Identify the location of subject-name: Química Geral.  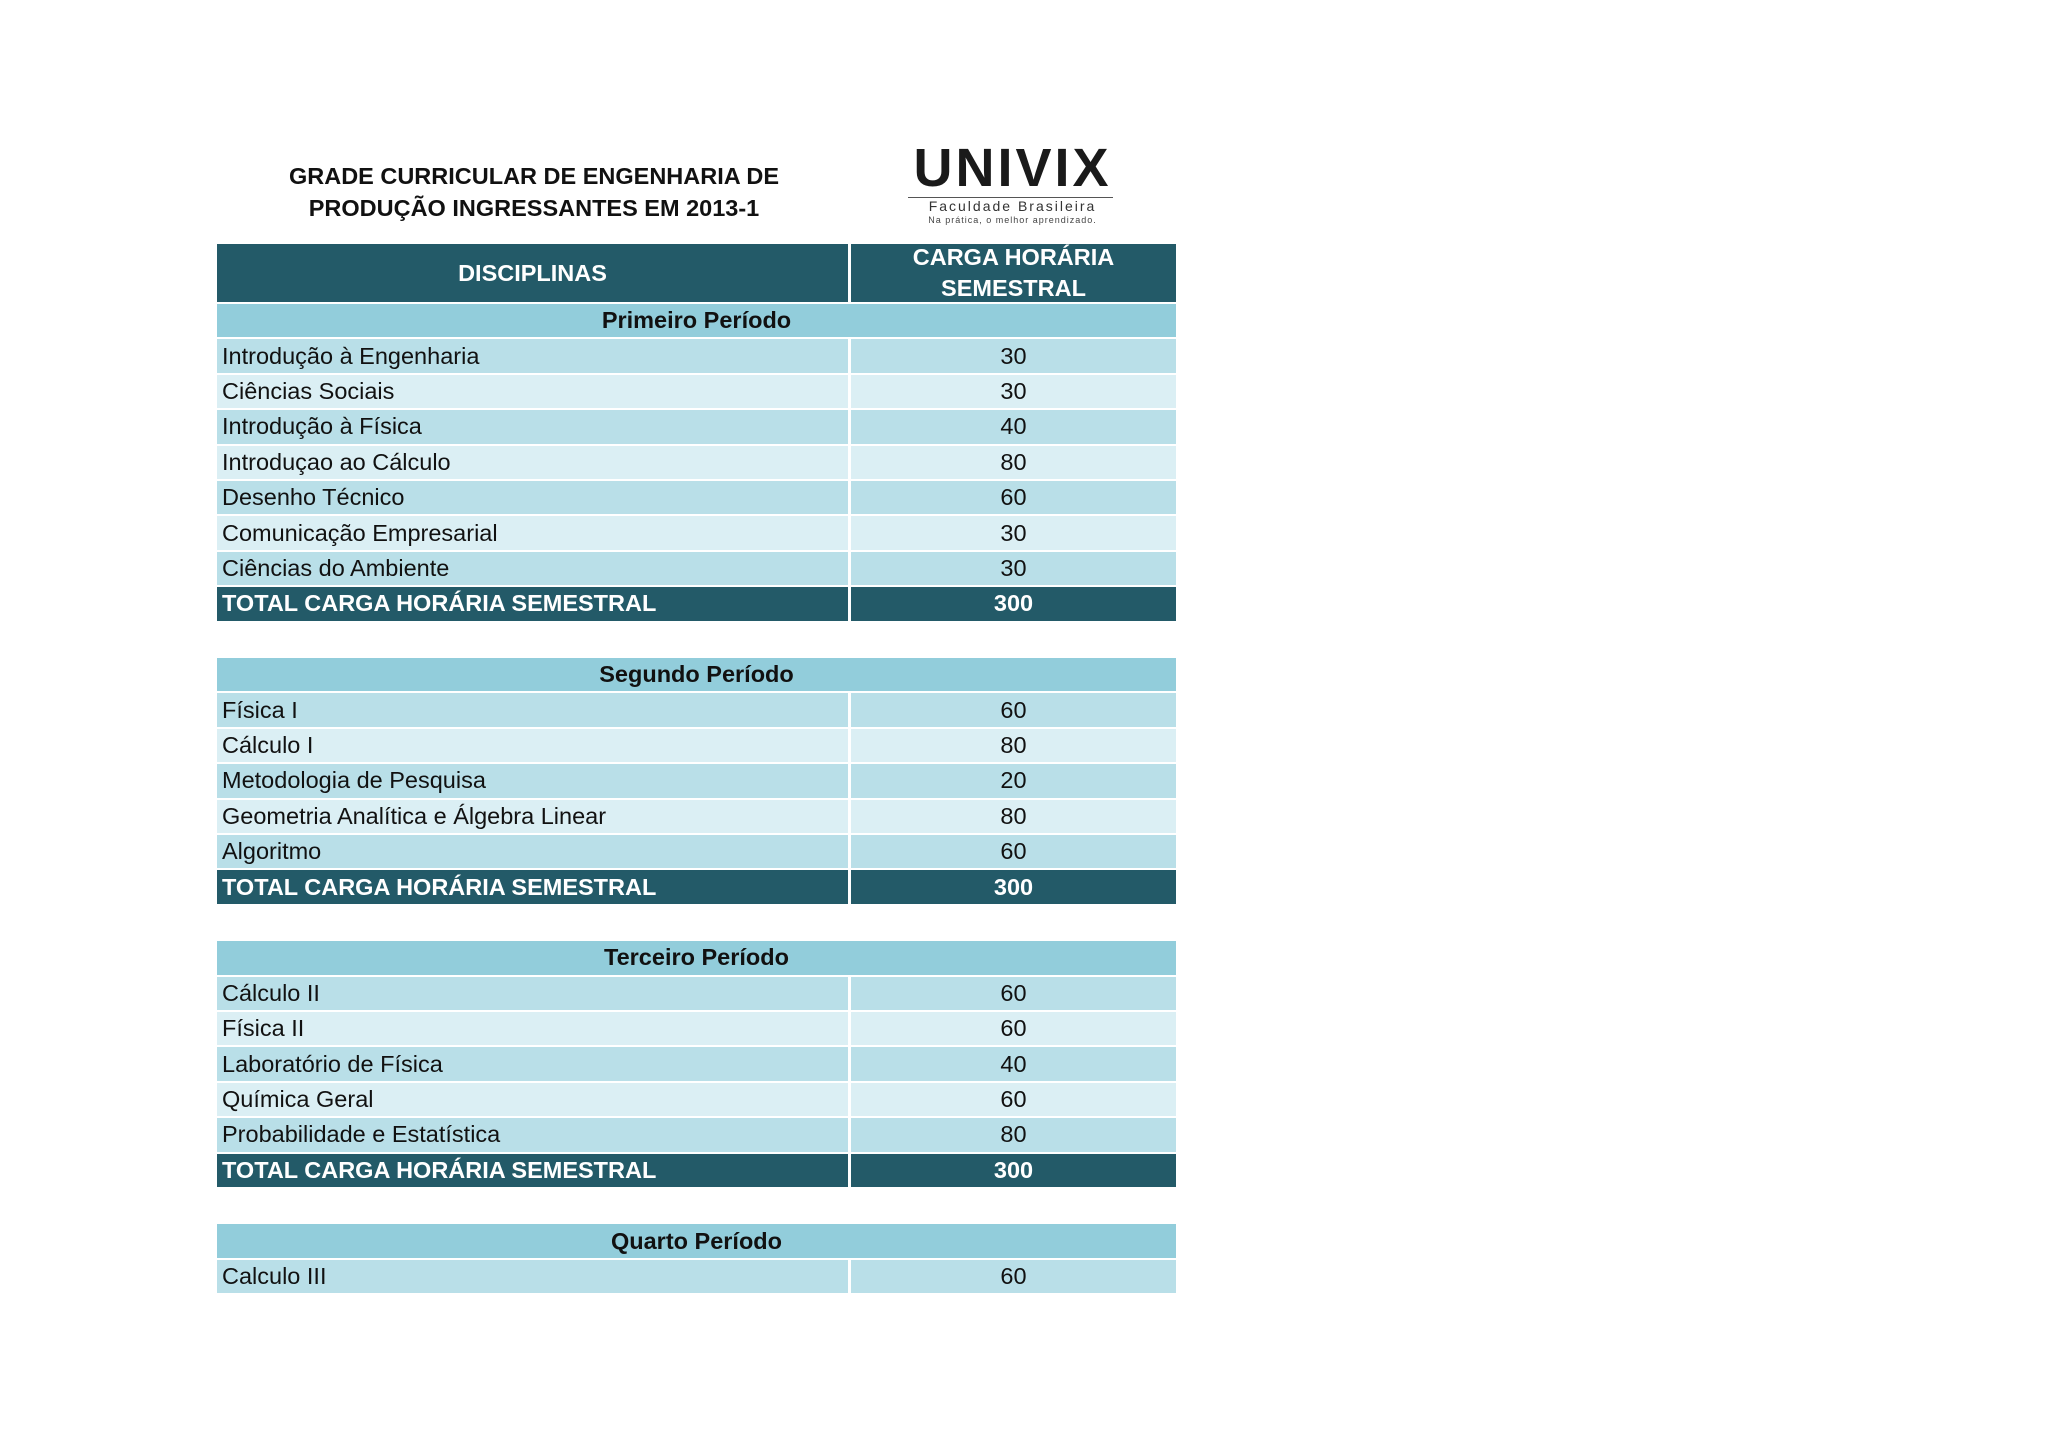
(534, 1100).